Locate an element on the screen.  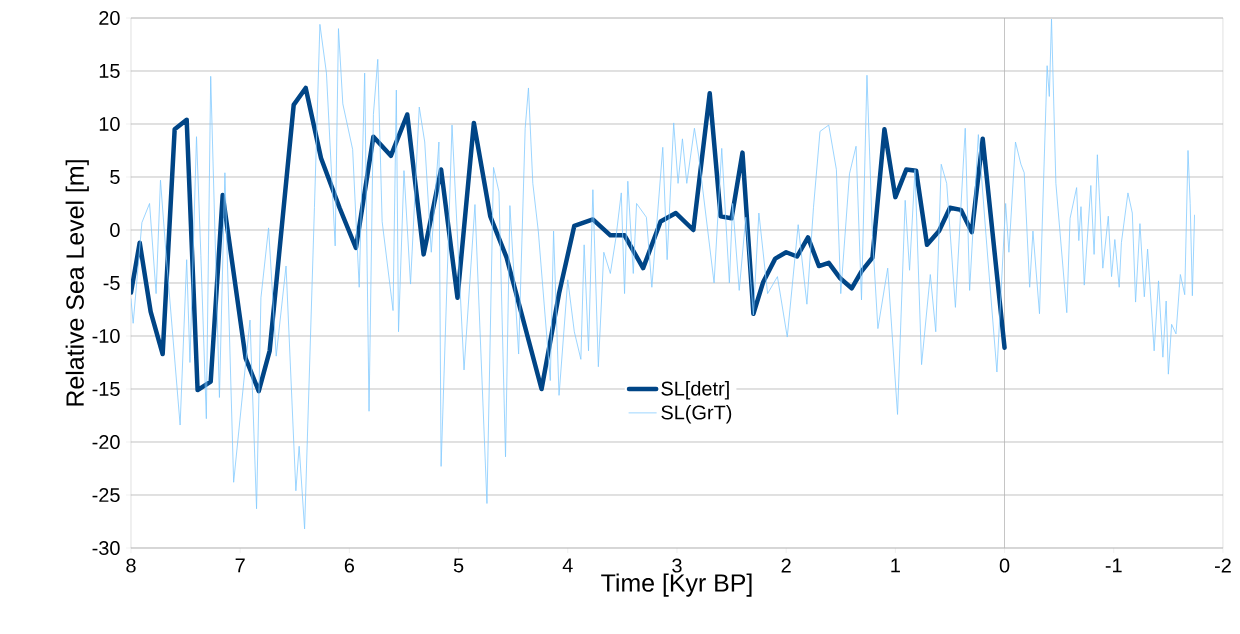
y-axis-title: Relative Sea Level [m] is located at coordinates (77, 283).